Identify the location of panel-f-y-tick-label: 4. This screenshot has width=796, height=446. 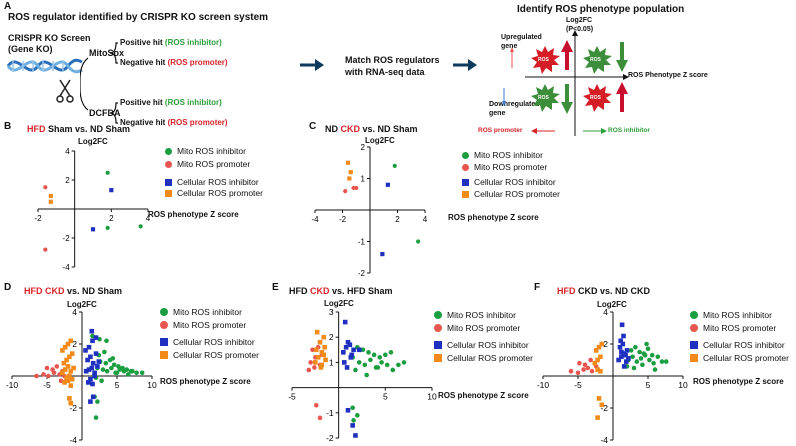
(605, 312).